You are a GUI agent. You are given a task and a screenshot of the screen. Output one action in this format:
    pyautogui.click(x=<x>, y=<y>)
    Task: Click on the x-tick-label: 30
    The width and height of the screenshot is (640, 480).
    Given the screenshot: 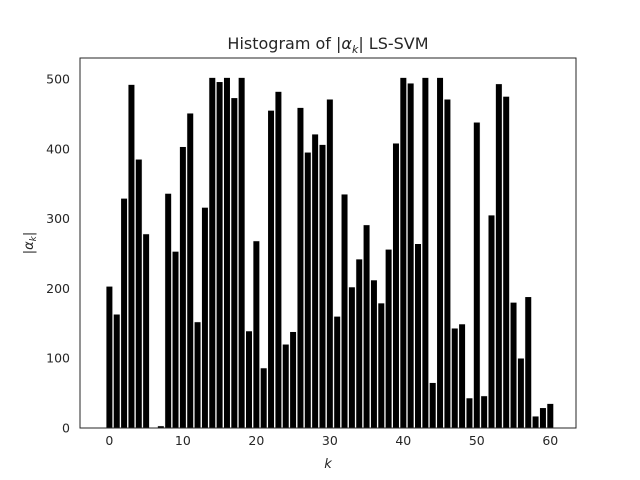 What is the action you would take?
    pyautogui.click(x=330, y=440)
    